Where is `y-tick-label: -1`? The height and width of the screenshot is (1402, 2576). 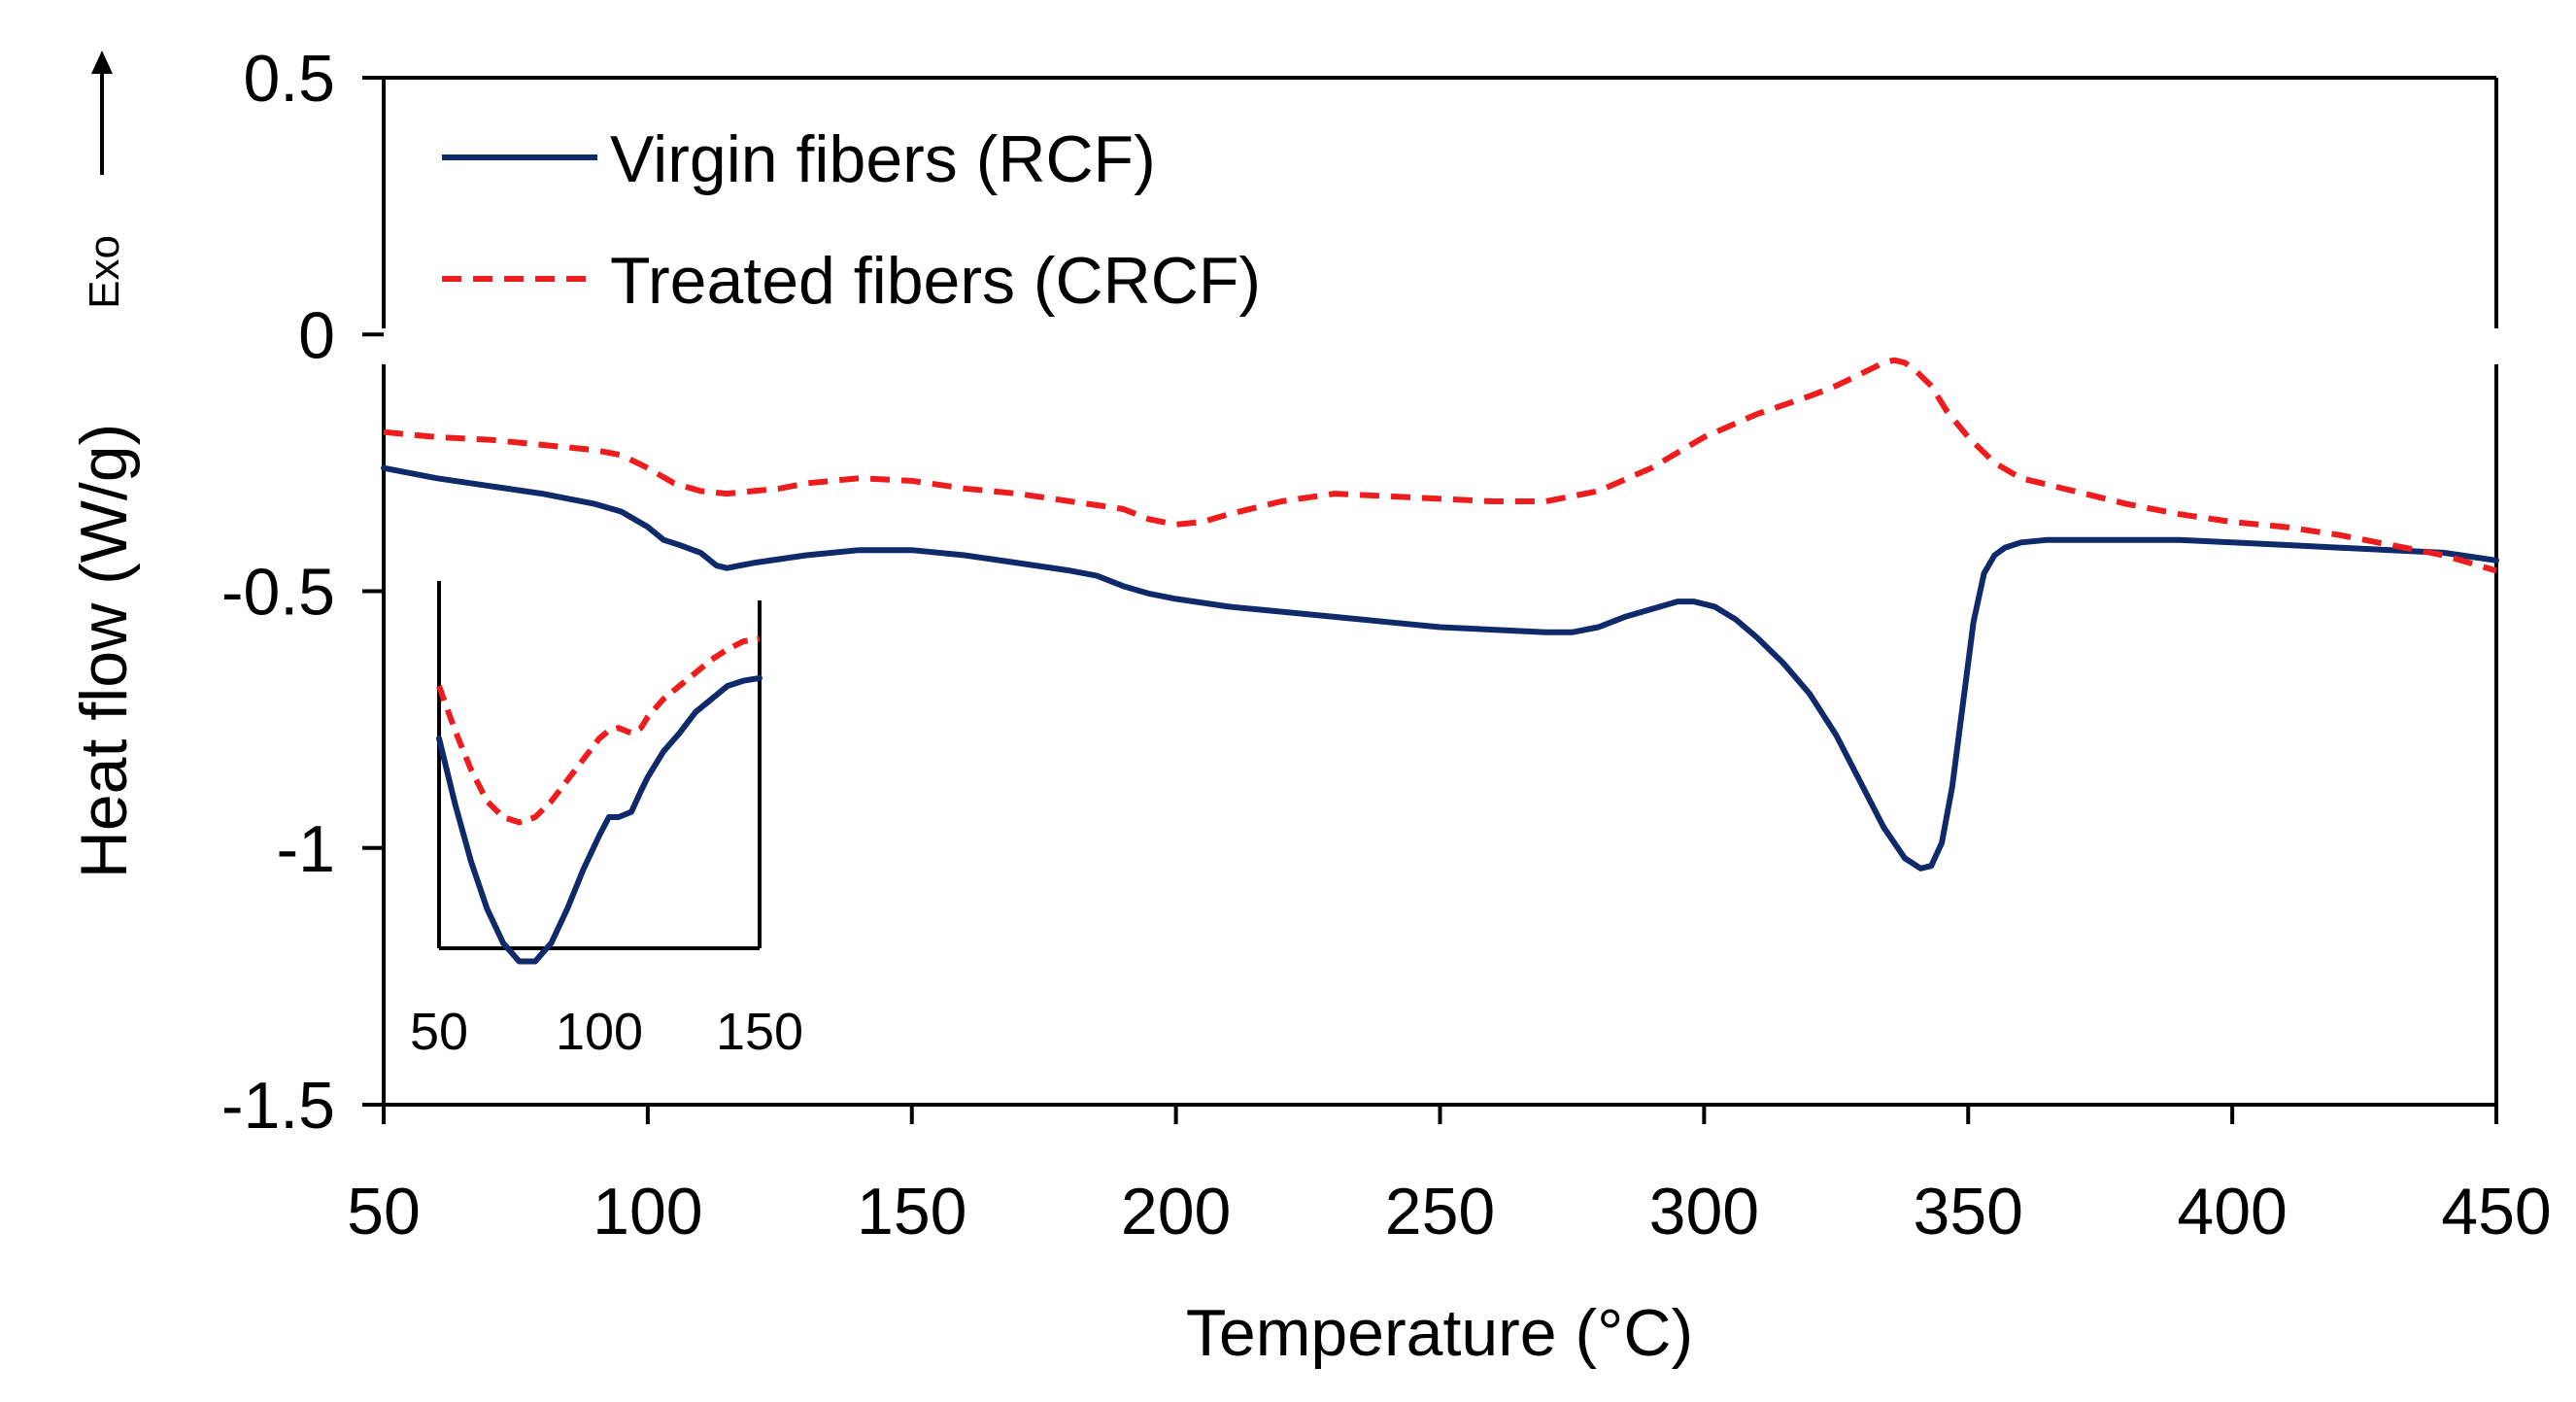
y-tick-label: -1 is located at coordinates (306, 849).